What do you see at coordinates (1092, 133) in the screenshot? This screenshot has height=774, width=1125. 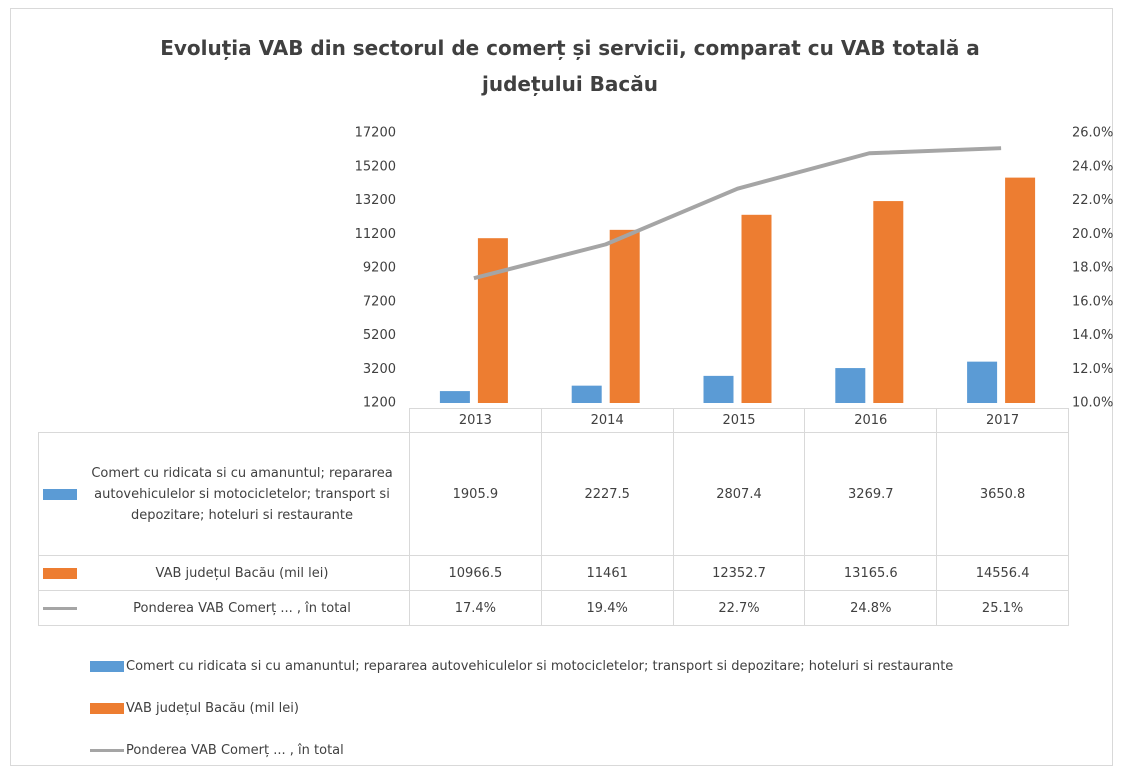 I see `y2-tick-label: 26.0%` at bounding box center [1092, 133].